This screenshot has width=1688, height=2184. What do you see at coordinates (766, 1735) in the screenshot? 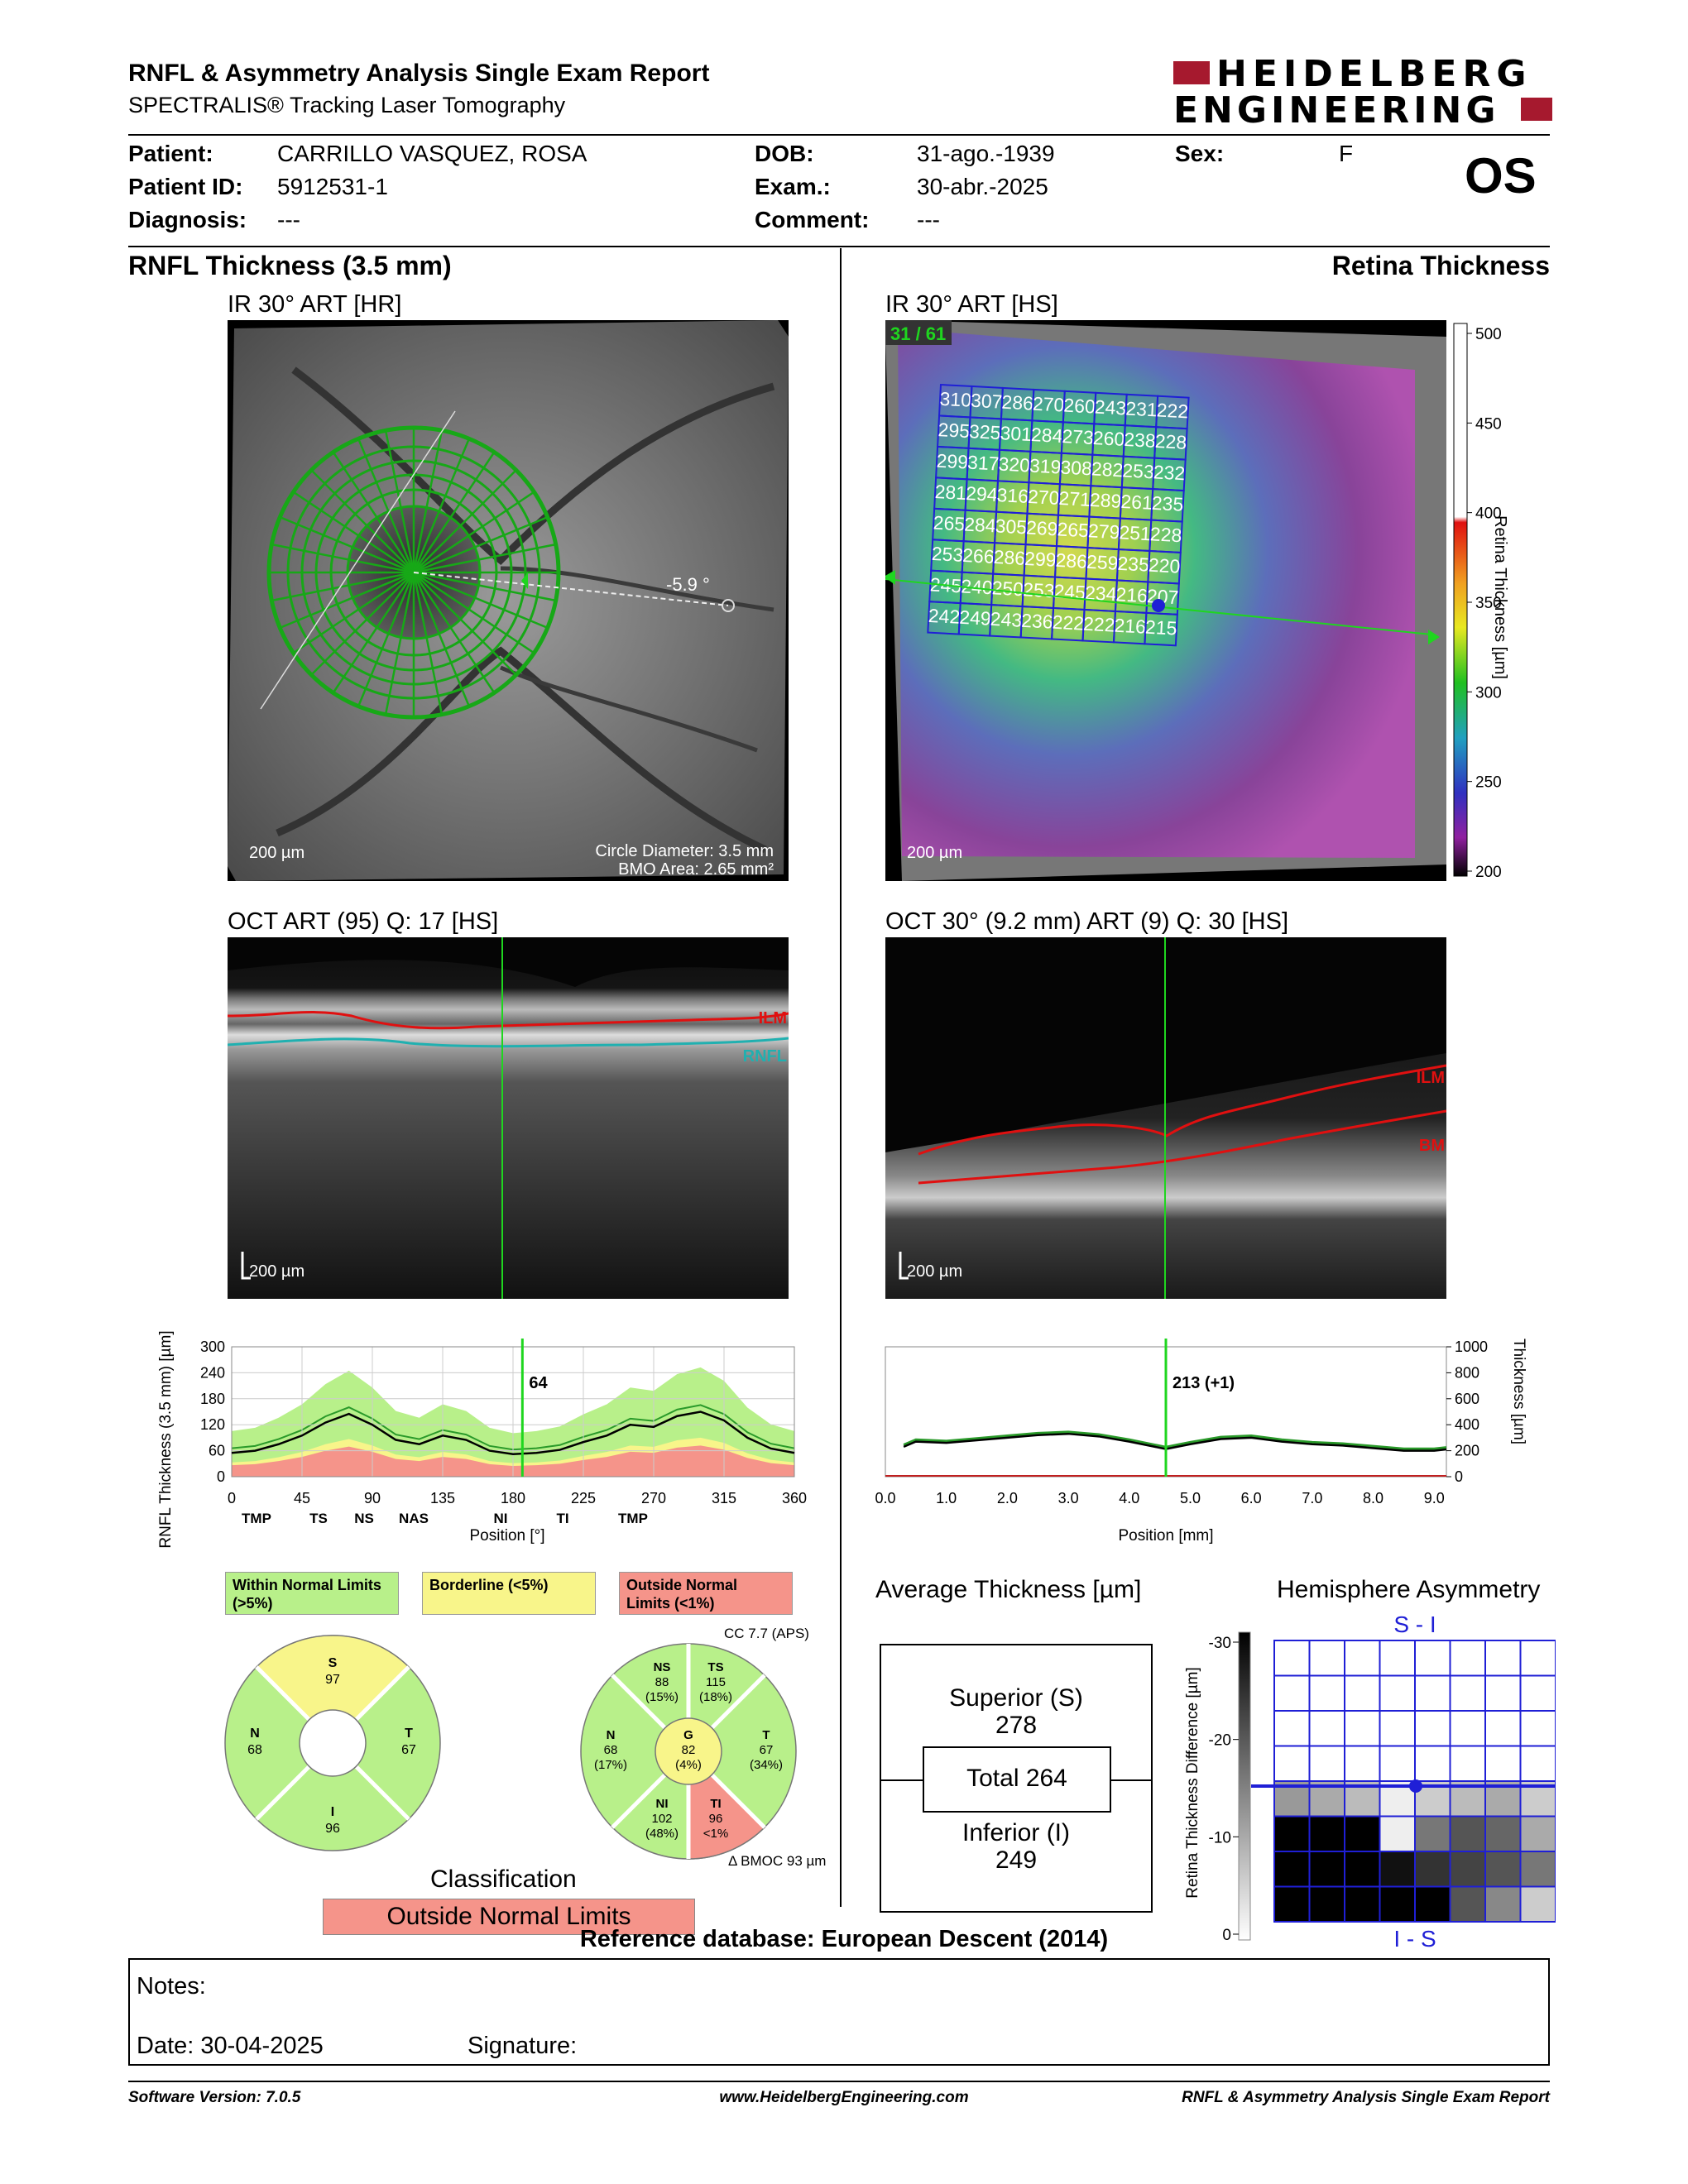
I see `pie-right-t-label: T` at bounding box center [766, 1735].